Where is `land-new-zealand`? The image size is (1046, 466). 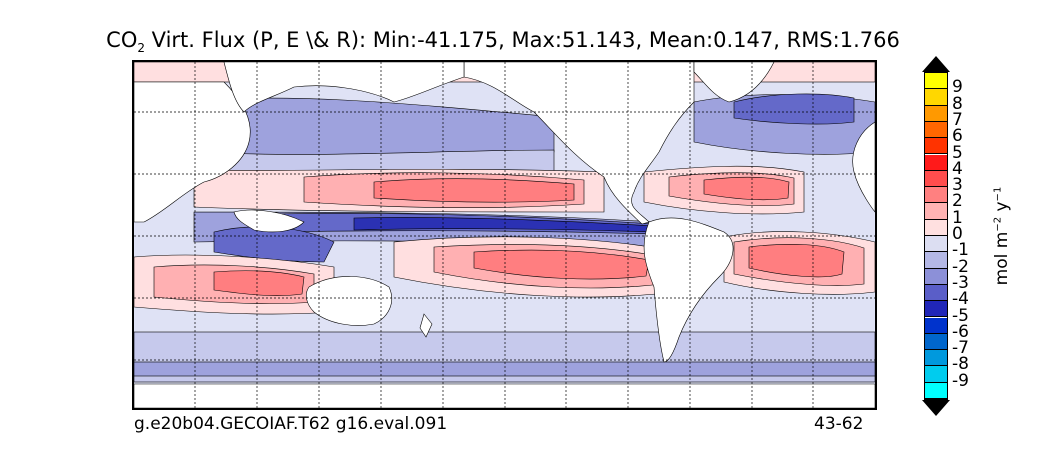
land-new-zealand is located at coordinates (426, 325).